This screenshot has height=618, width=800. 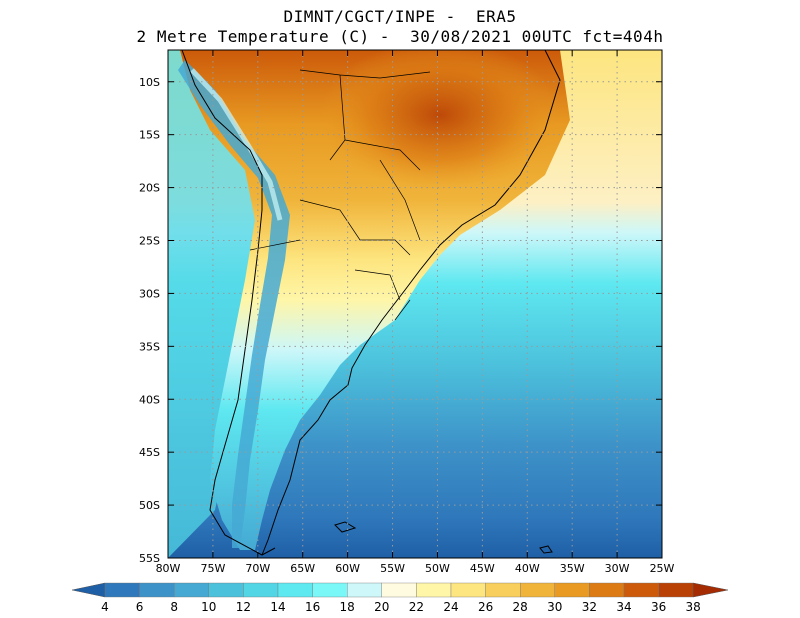 I want to click on lat-label: 30S, so click(x=149, y=293).